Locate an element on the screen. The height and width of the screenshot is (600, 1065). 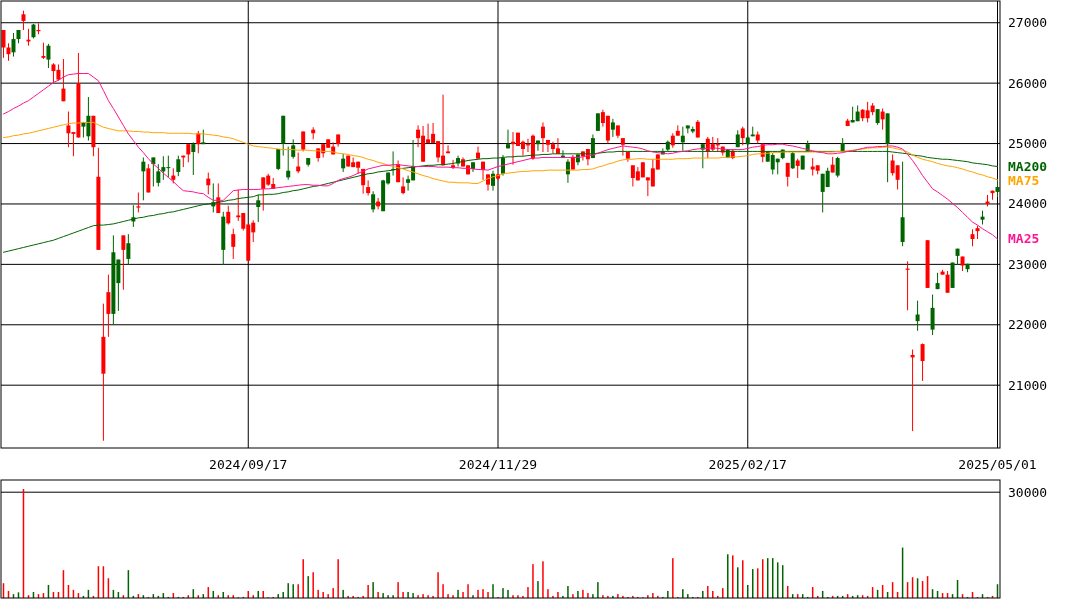
x-tick-label: 2024/11/29 is located at coordinates (498, 464).